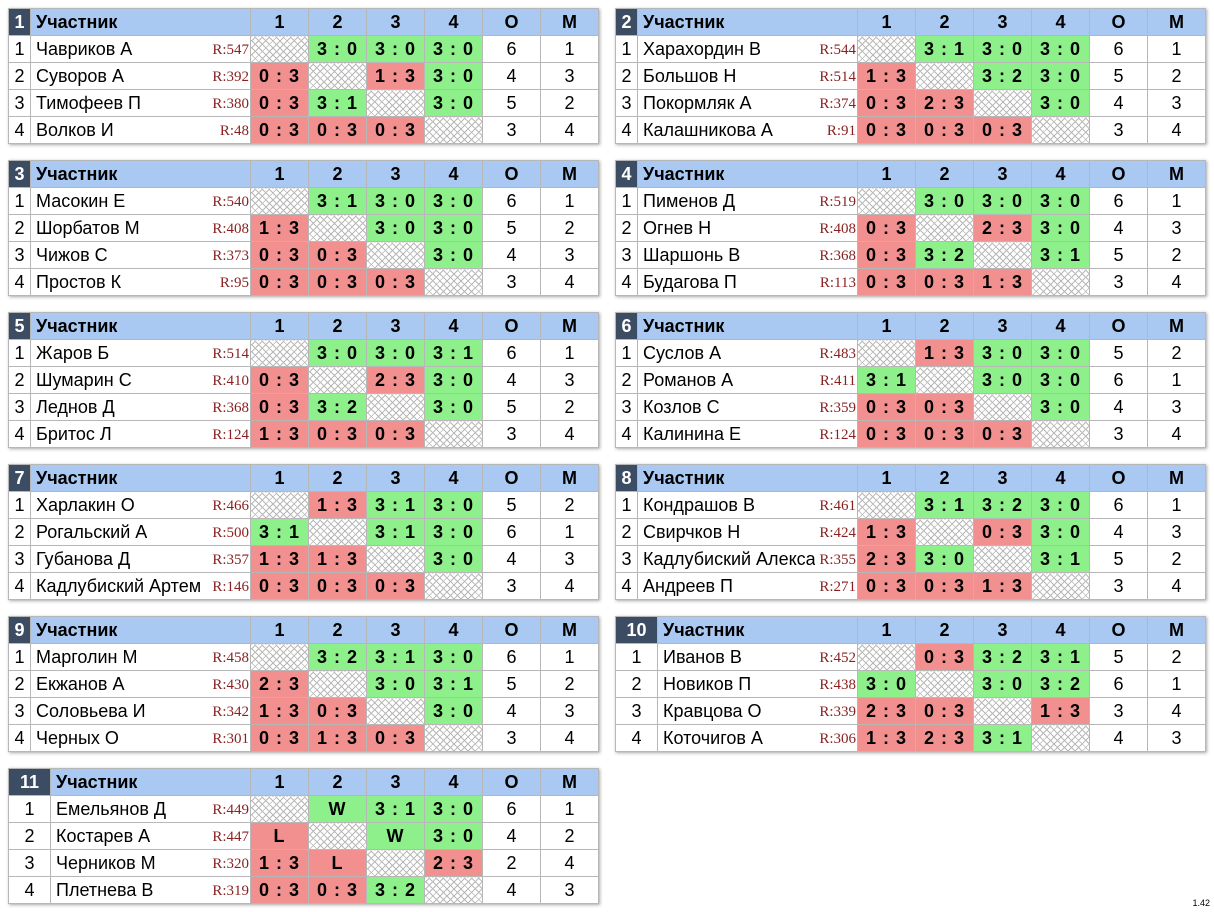 Image resolution: width=1214 pixels, height=912 pixels. I want to click on player-name: Екжанов А, so click(80, 683).